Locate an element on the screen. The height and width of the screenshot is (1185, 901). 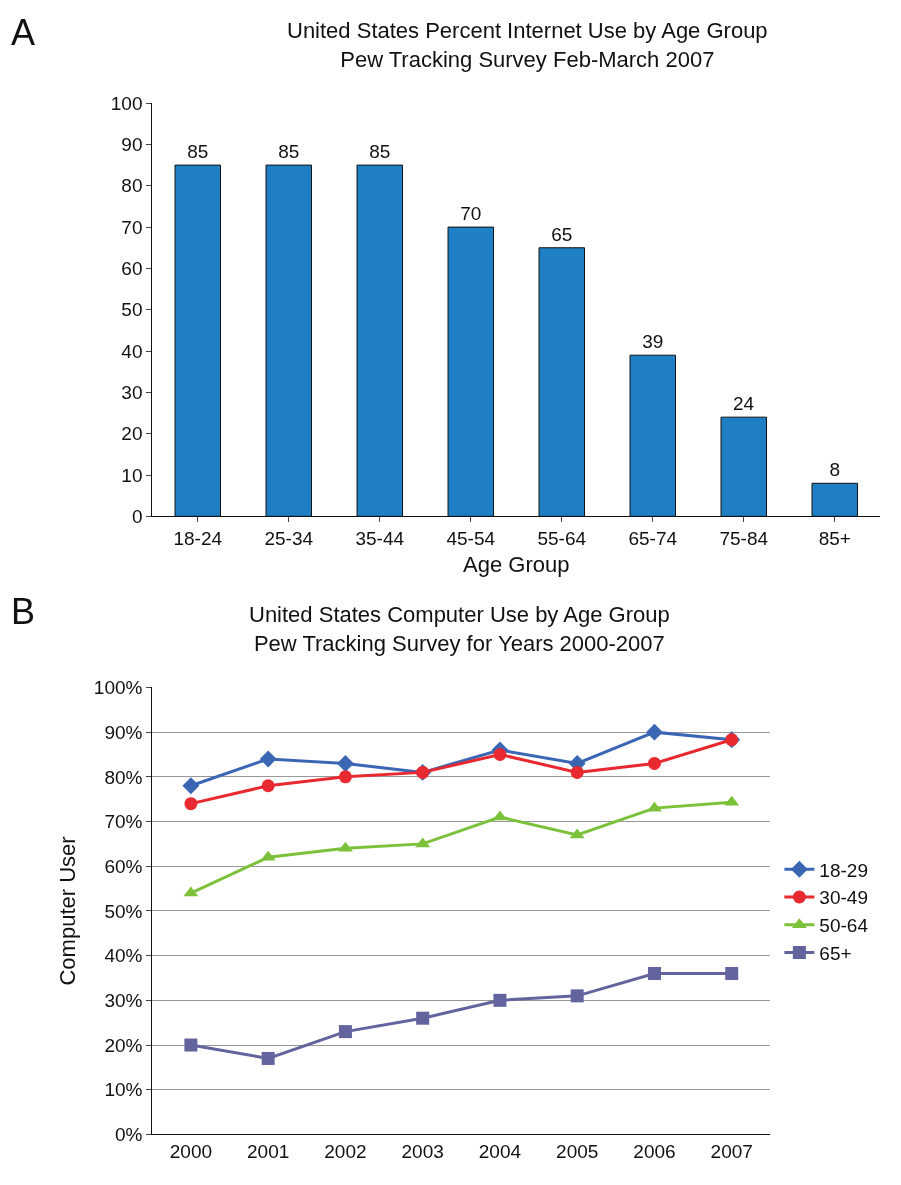
y-tick-label: 0 is located at coordinates (137, 516).